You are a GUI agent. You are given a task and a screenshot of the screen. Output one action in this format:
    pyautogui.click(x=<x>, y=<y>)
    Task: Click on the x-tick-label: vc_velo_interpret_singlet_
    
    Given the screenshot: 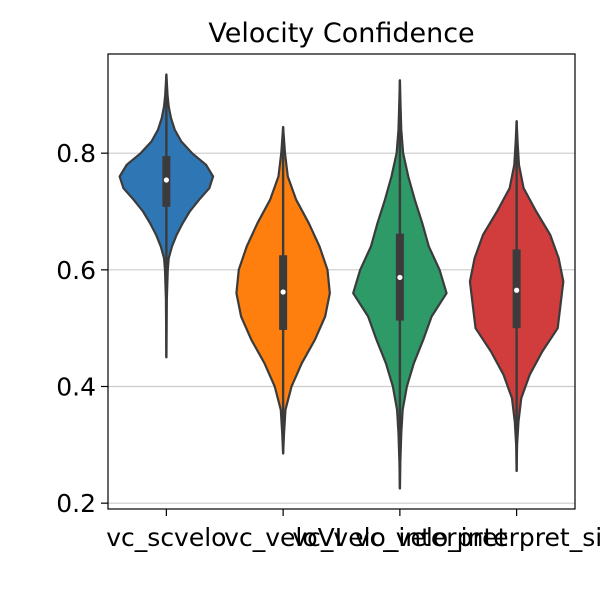 What is the action you would take?
    pyautogui.click(x=477, y=537)
    